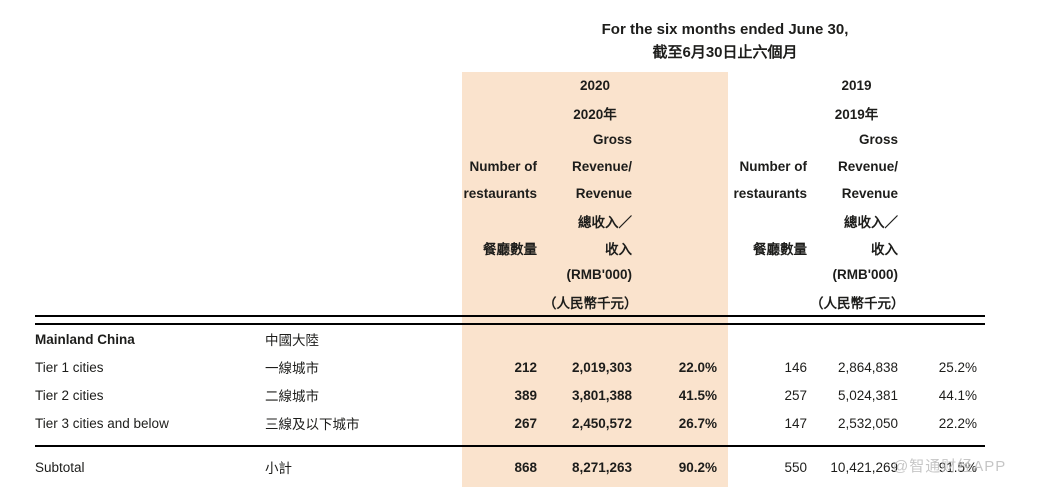 This screenshot has height=487, width=1039. What do you see at coordinates (725, 52) in the screenshot?
I see `period-title-zh: 截至6月30日止六個月` at bounding box center [725, 52].